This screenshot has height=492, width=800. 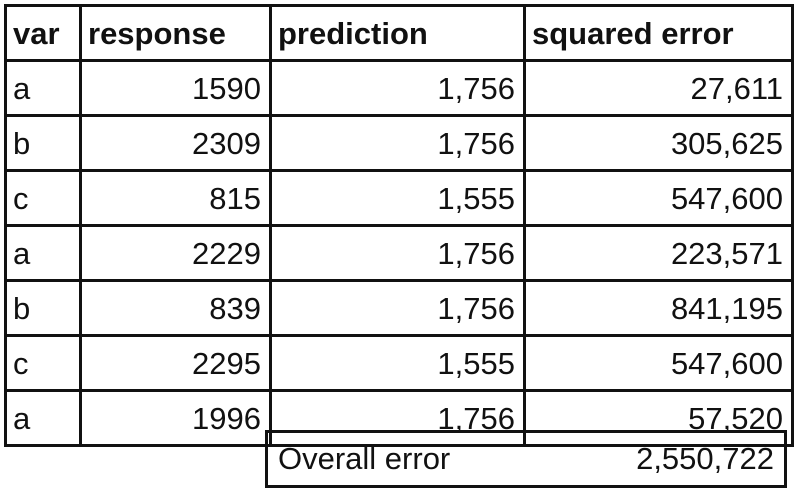 What do you see at coordinates (175, 33) in the screenshot?
I see `header-response: response` at bounding box center [175, 33].